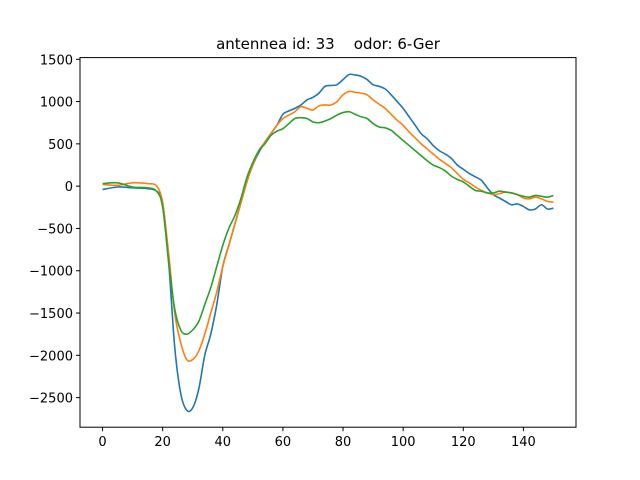 The width and height of the screenshot is (640, 480). I want to click on x-tick-label: 140, so click(523, 442).